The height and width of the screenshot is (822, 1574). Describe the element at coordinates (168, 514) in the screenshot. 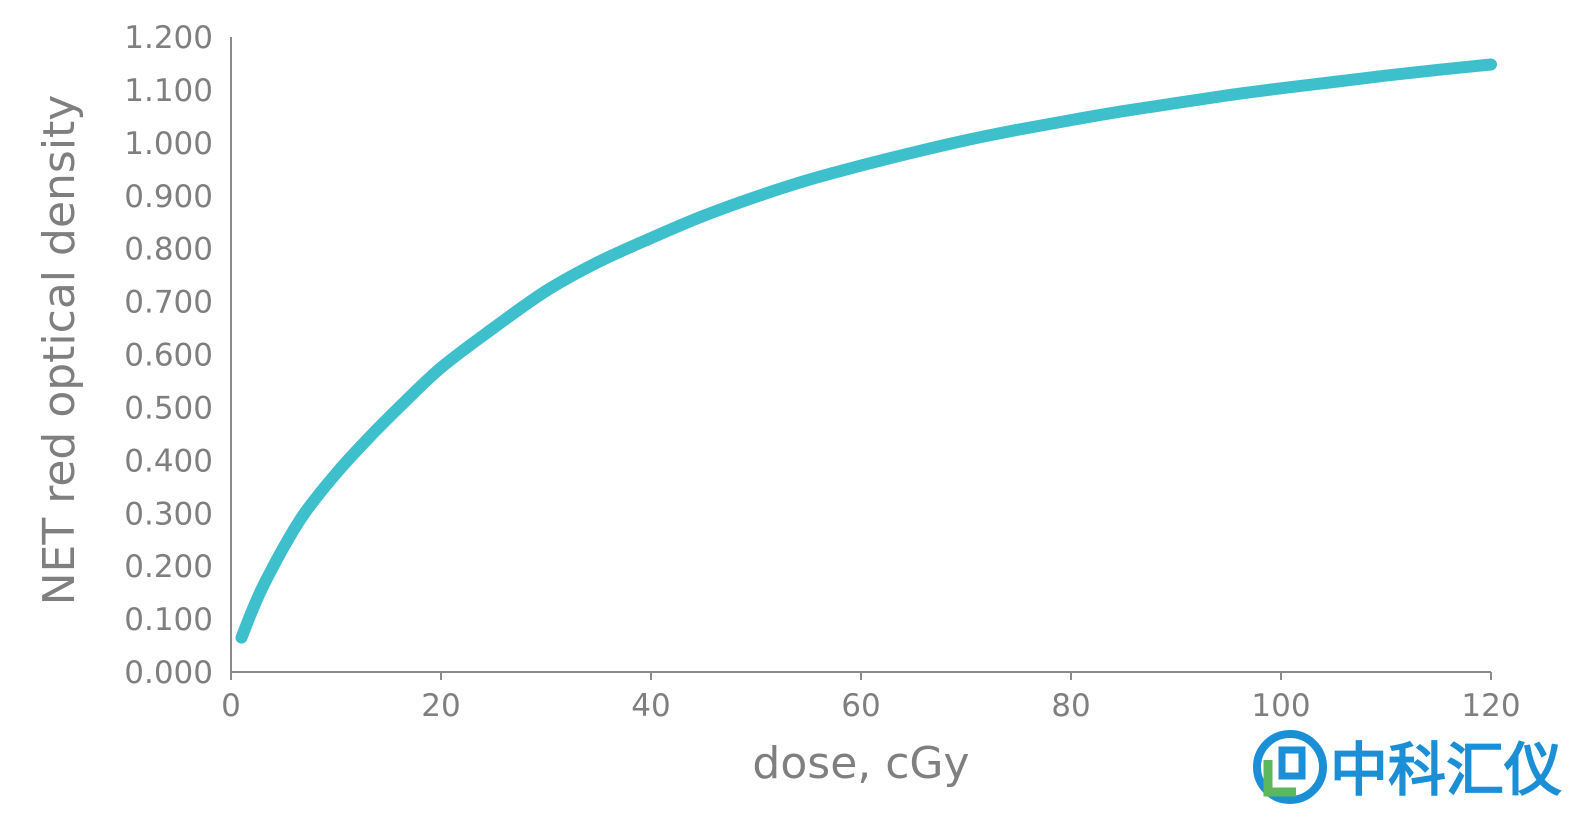

I see `y-axis-tick-label: 0.300` at that location.